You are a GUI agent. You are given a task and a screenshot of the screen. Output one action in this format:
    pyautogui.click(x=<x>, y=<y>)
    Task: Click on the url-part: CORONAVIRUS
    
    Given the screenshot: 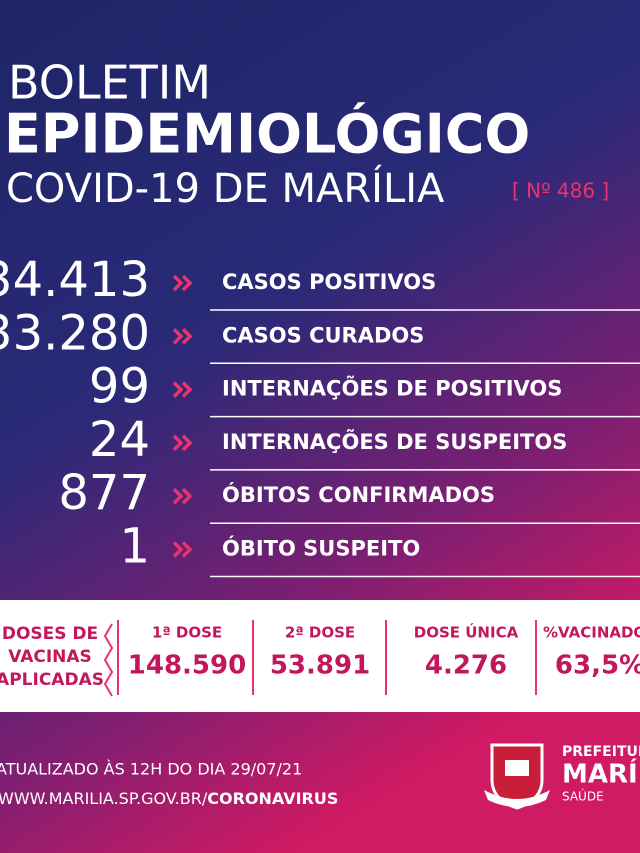 What is the action you would take?
    pyautogui.click(x=272, y=798)
    